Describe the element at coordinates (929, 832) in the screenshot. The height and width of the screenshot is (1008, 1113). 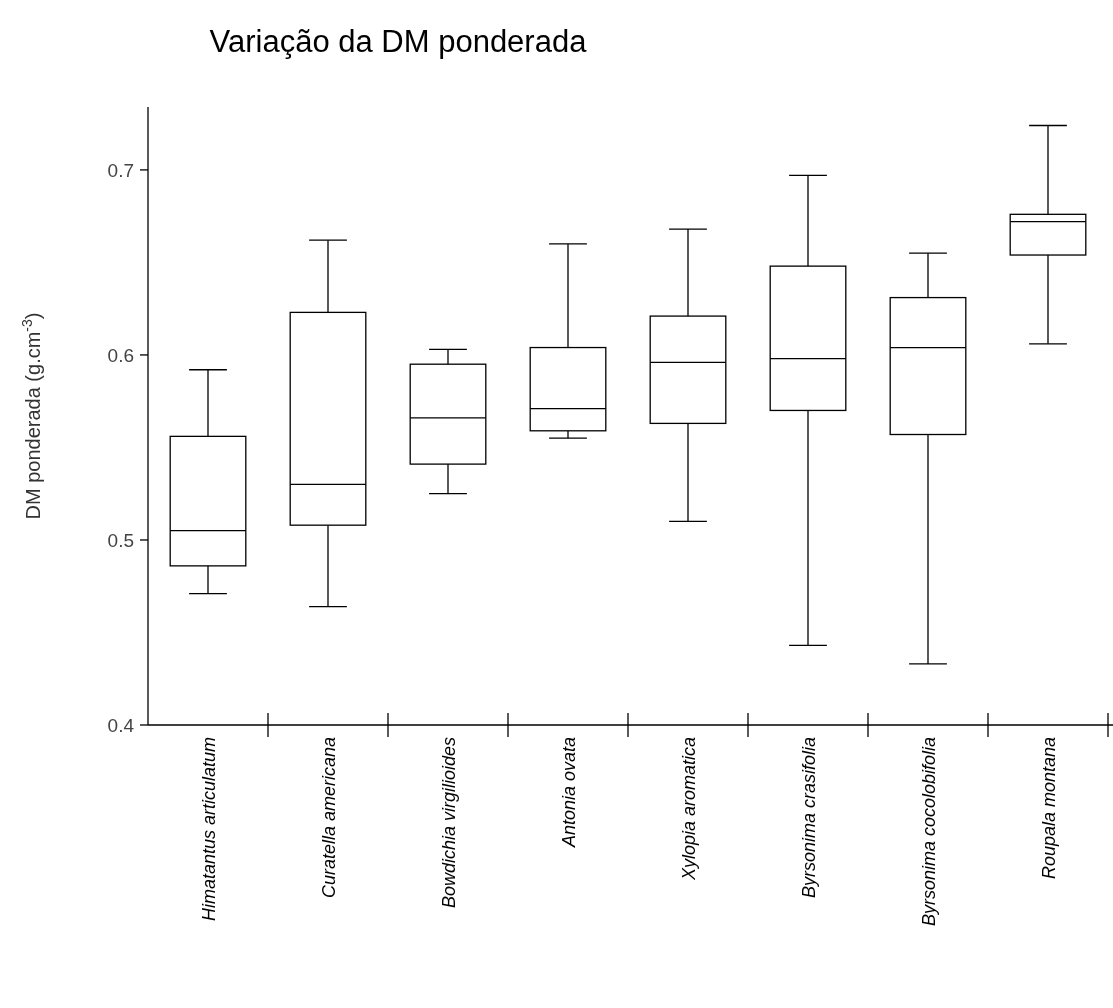
I see `x-tick-label: Byrsonima cocolobifolia` at that location.